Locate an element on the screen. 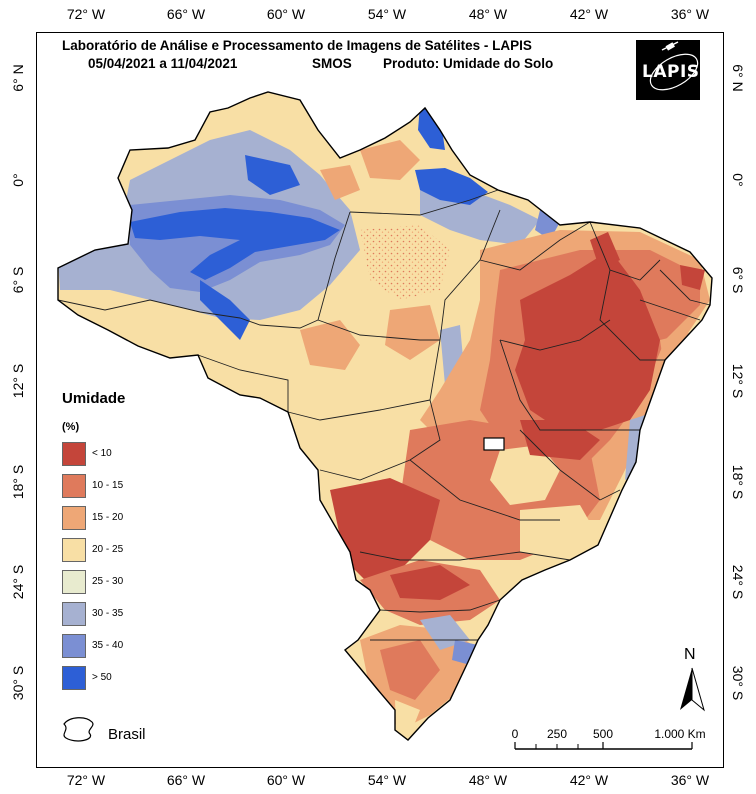  satellite-logo-icon is located at coordinates (674, 66).